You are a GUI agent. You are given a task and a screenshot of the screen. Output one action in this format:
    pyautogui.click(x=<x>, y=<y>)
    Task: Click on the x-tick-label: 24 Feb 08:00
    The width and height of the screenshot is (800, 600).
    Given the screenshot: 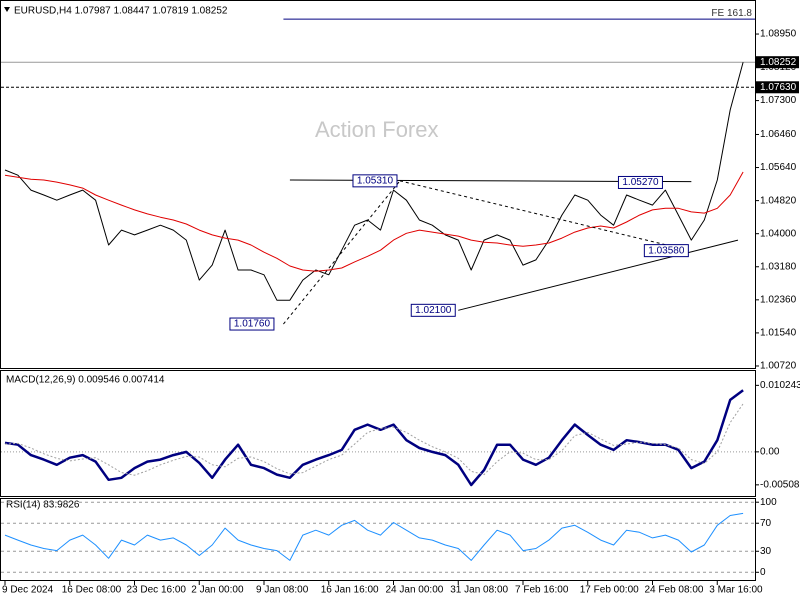 What is the action you would take?
    pyautogui.click(x=674, y=590)
    